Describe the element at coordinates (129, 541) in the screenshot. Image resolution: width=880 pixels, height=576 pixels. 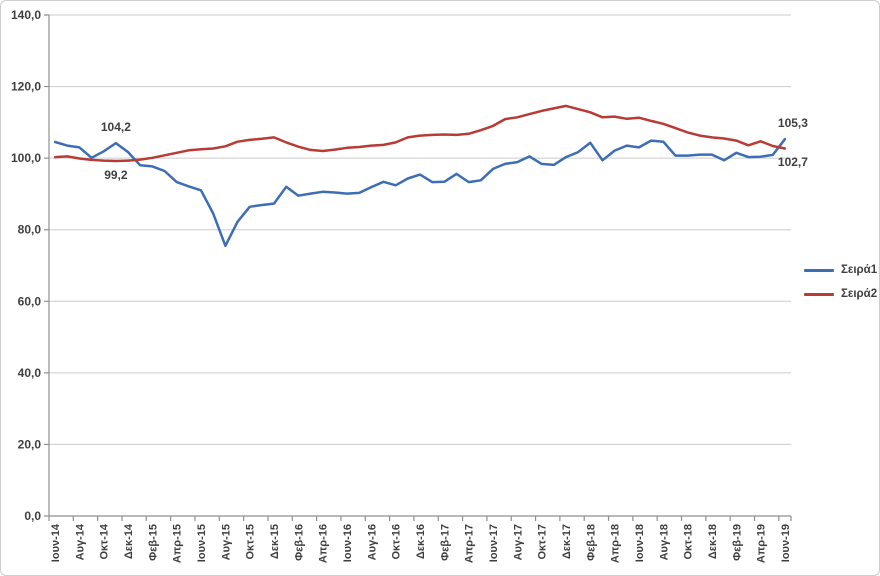
I see `x-axis-label: Δεκ-14` at that location.